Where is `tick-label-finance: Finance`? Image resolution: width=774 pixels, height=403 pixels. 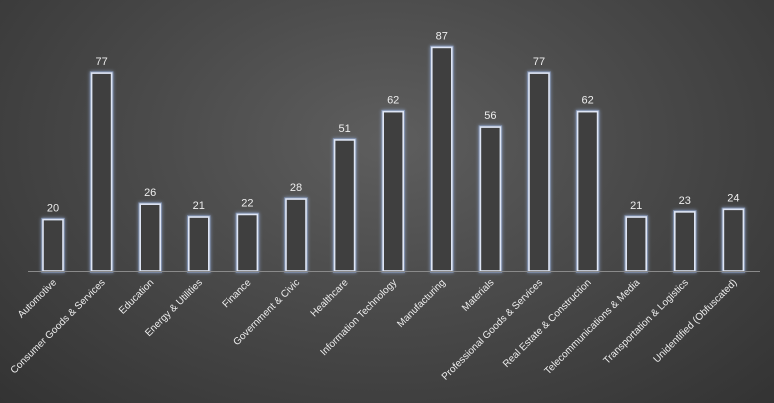
tick-label-finance: Finance is located at coordinates (237, 293).